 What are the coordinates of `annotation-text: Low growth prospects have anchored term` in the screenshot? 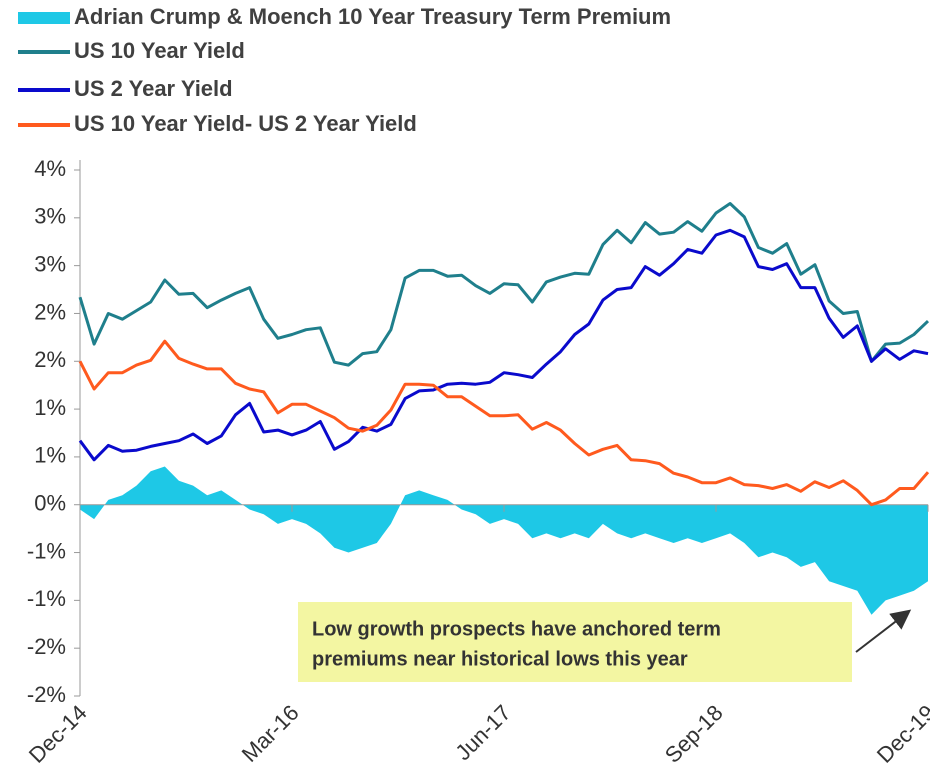 It's located at (516, 629).